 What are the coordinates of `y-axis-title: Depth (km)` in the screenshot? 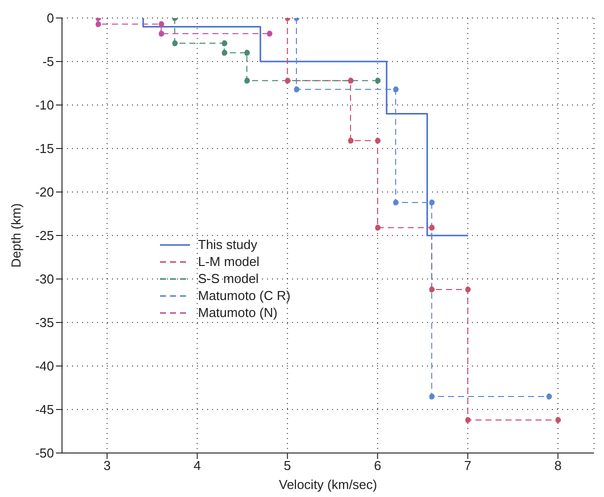 It's located at (16, 235).